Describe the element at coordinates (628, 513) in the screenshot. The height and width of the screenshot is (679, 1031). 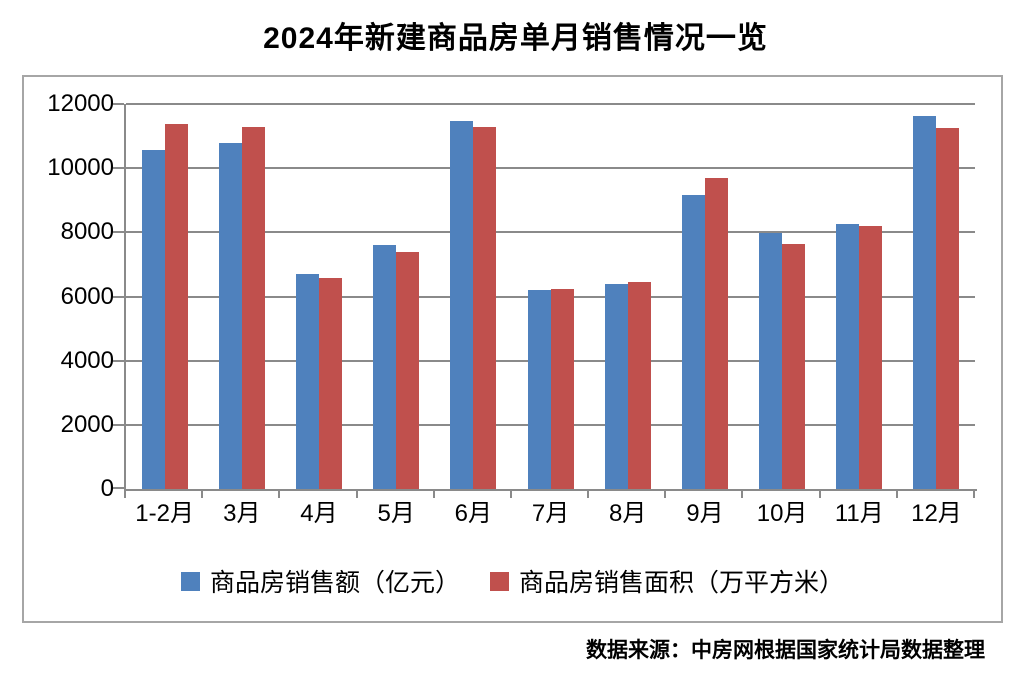
I see `x-axis-label-6: 8月` at that location.